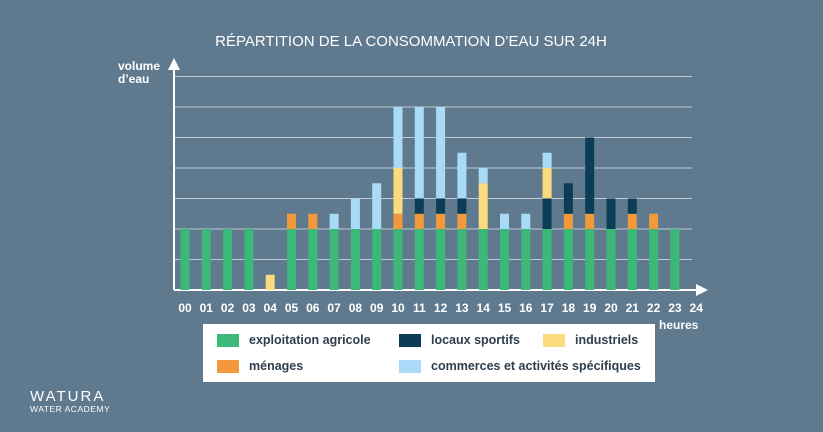 The width and height of the screenshot is (823, 432). What do you see at coordinates (569, 308) in the screenshot?
I see `x-tick-label: 18` at bounding box center [569, 308].